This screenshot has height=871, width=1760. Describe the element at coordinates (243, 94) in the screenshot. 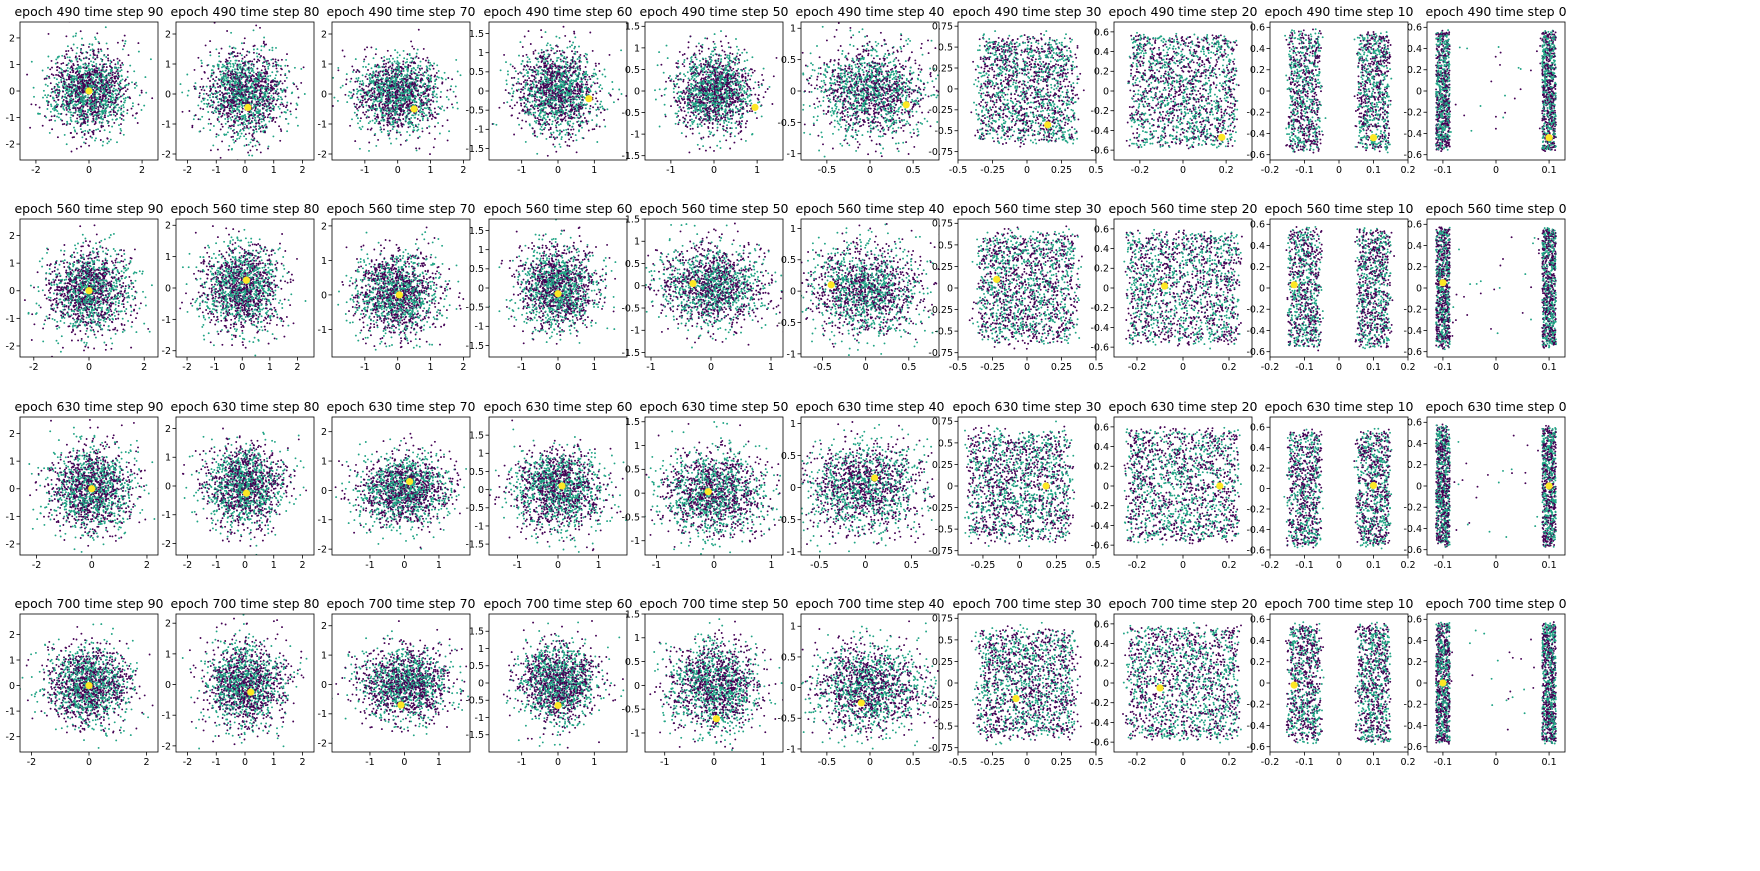

I see `scatter-points` at that location.